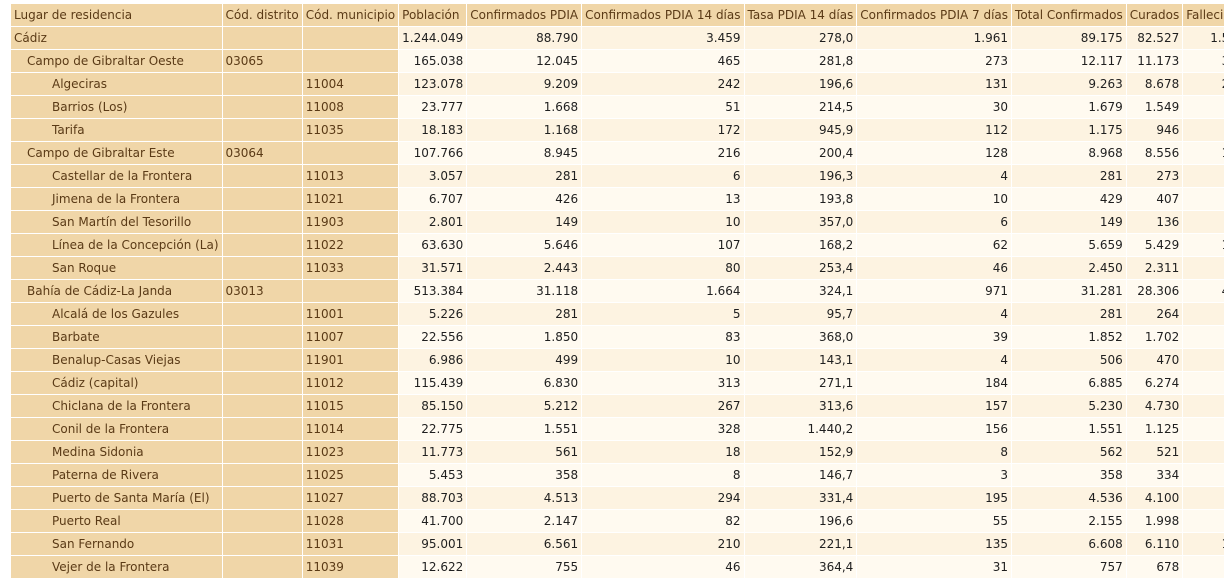 The width and height of the screenshot is (1224, 579). What do you see at coordinates (117, 498) in the screenshot?
I see `cell-lugar: Puerto de Santa María (El)` at bounding box center [117, 498].